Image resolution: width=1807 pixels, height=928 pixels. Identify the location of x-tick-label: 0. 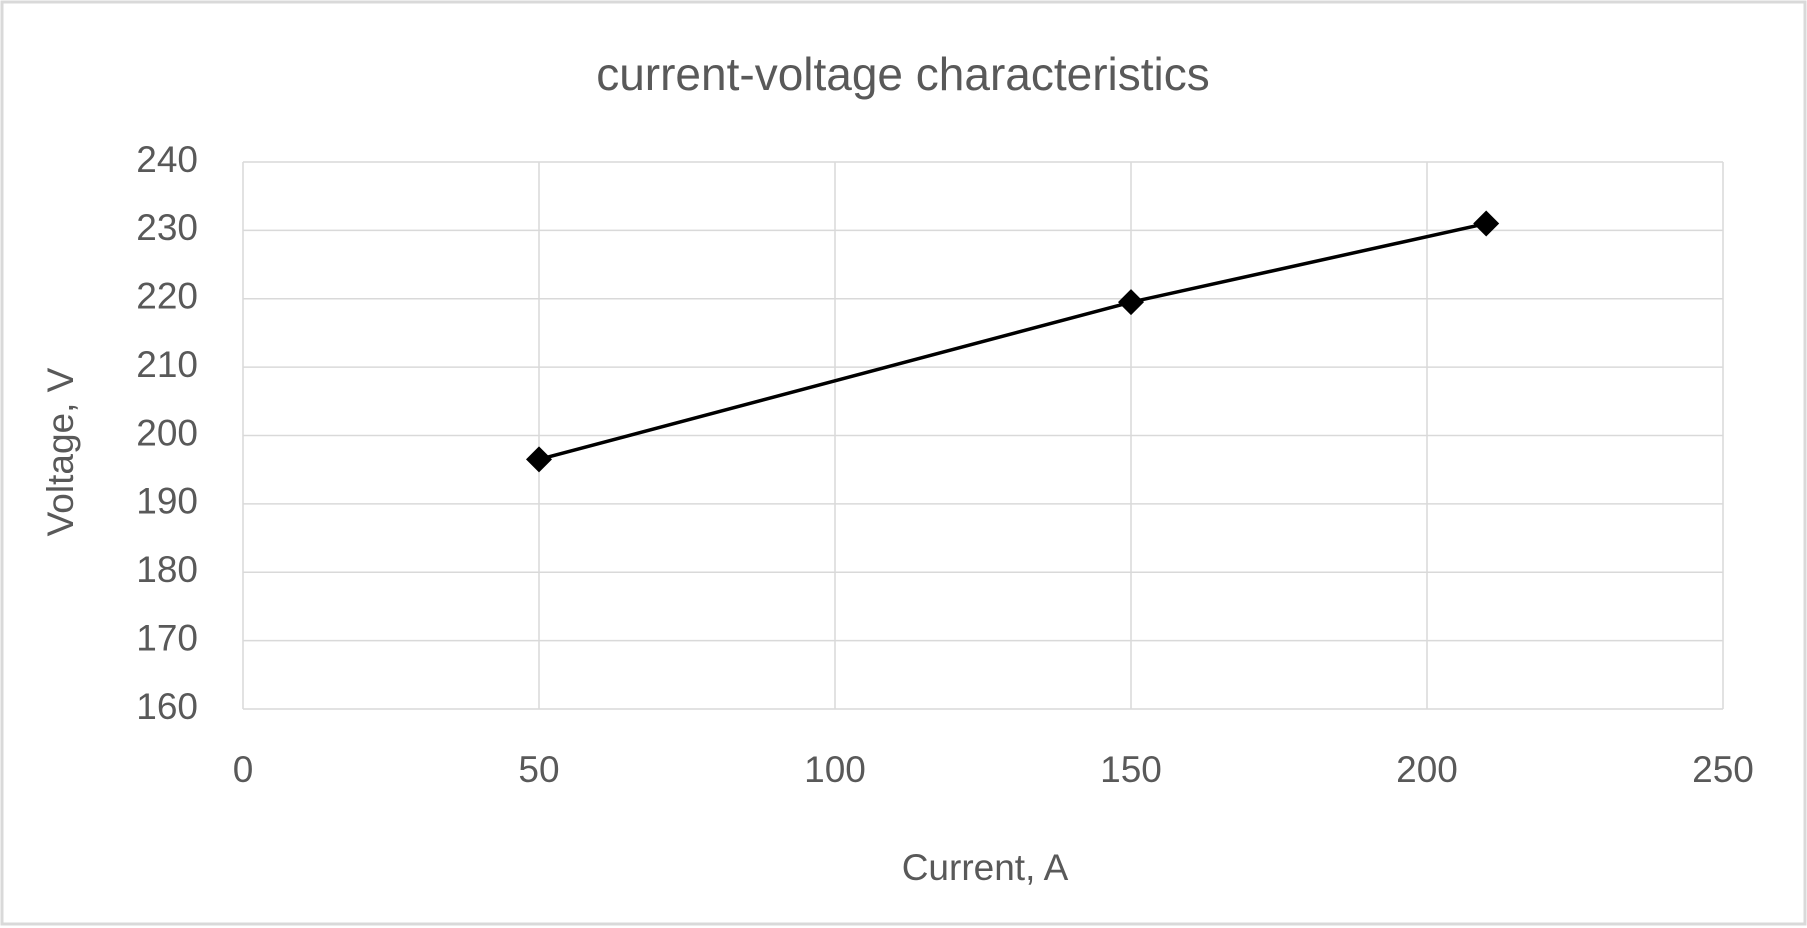
(243, 769).